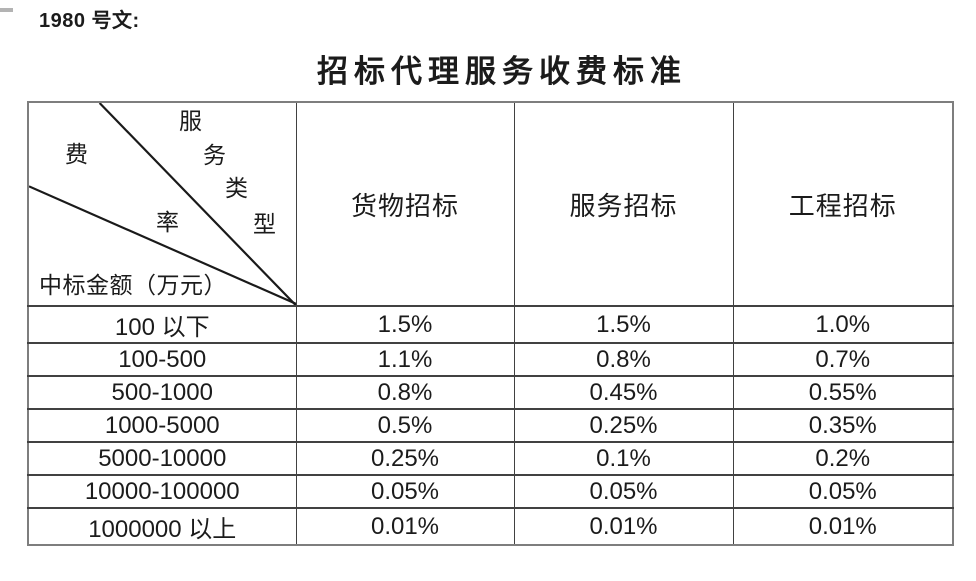  Describe the element at coordinates (502, 71) in the screenshot. I see `page-title: 招标代理服务收费标准` at that location.